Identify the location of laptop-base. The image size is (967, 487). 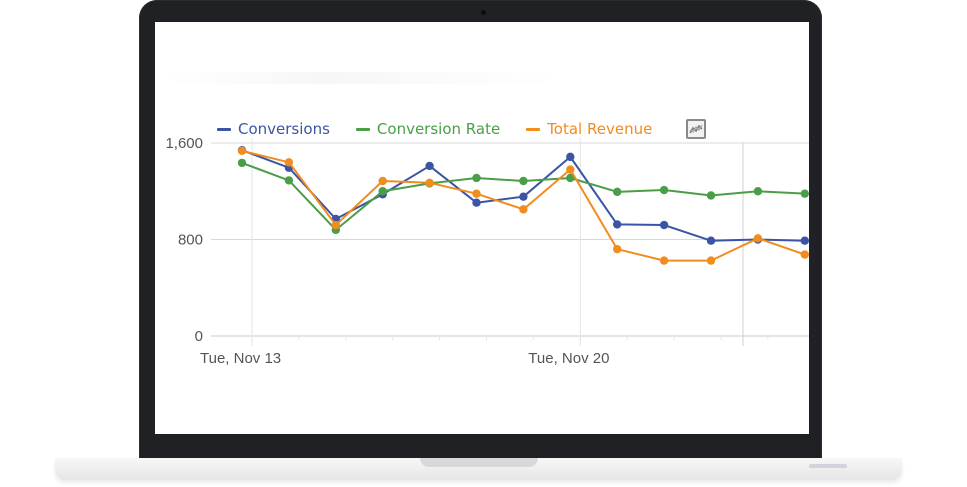
(478, 469).